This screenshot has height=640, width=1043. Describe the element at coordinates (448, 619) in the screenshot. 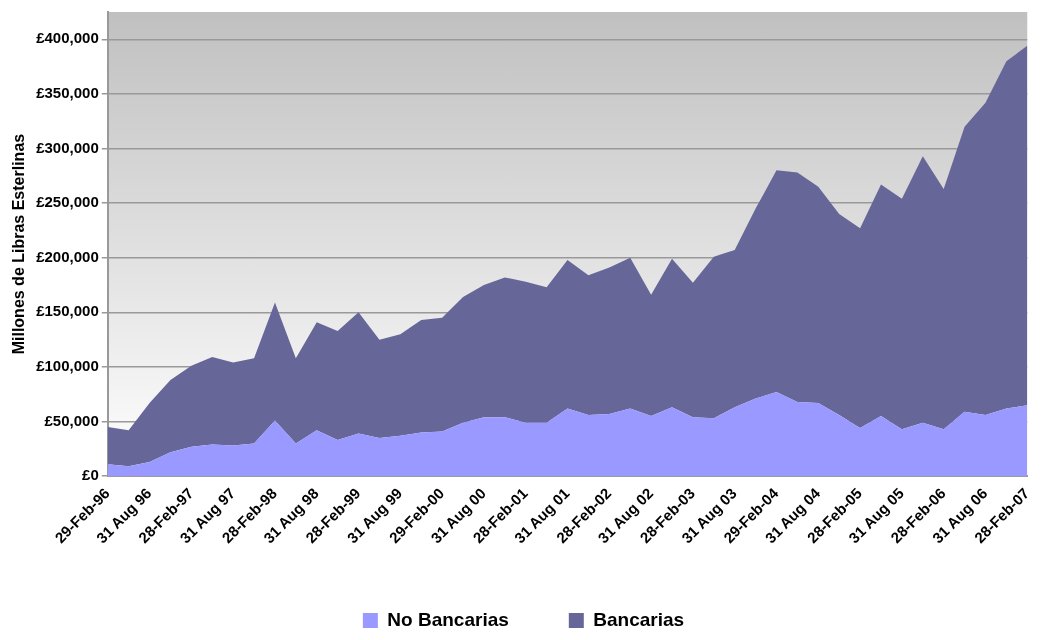

I see `legend-label: No Bancarias` at that location.